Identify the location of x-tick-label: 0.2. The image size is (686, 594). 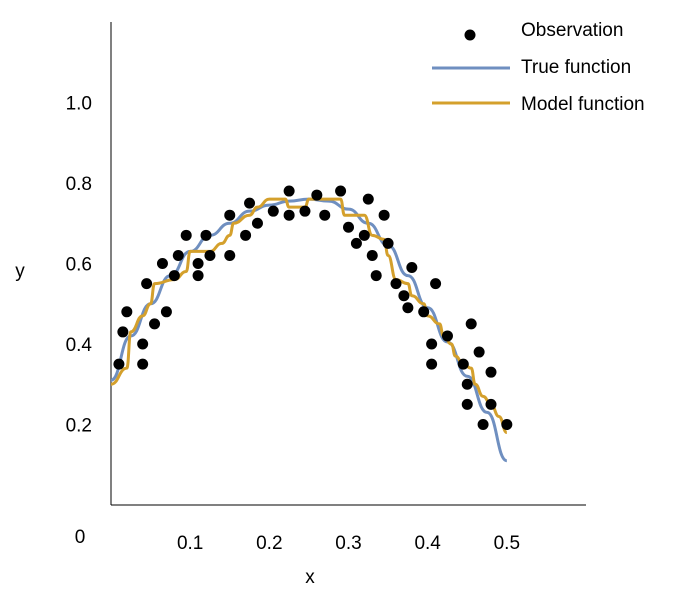
(269, 543).